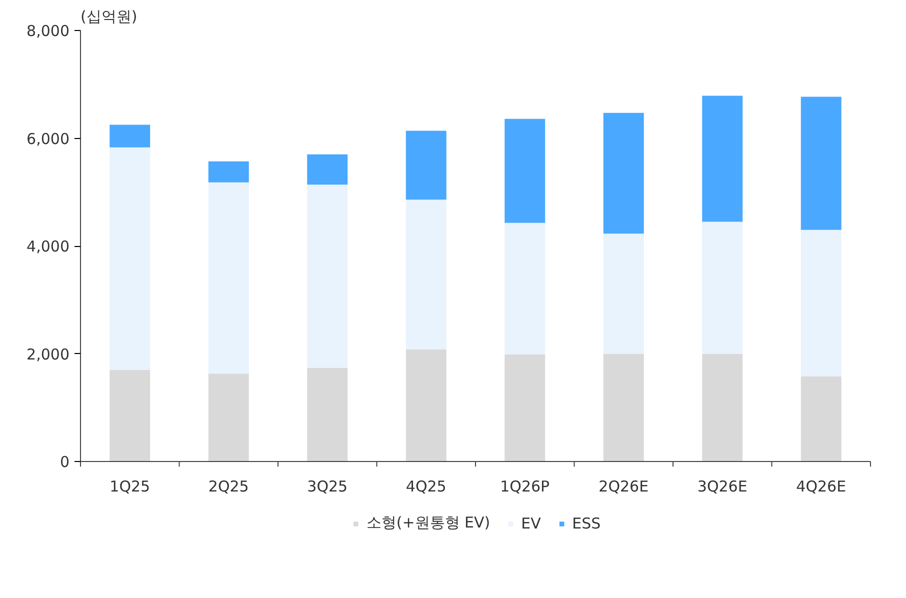 The height and width of the screenshot is (598, 906). What do you see at coordinates (327, 487) in the screenshot?
I see `x-tick-label: 3Q25` at bounding box center [327, 487].